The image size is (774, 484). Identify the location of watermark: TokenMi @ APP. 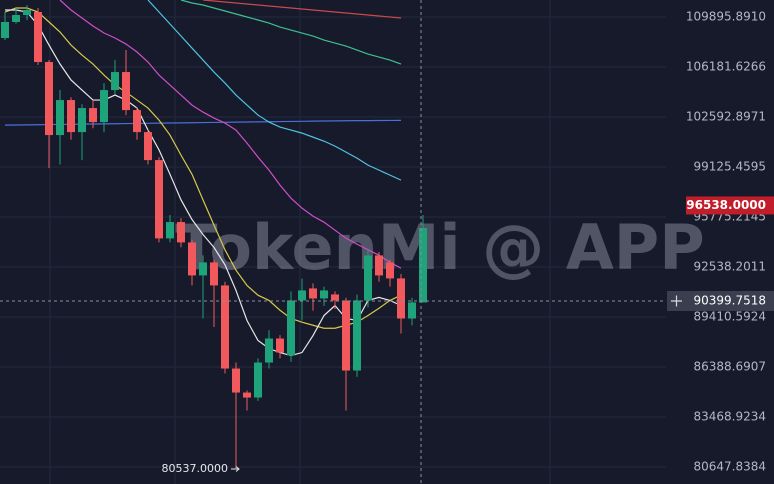
(439, 247).